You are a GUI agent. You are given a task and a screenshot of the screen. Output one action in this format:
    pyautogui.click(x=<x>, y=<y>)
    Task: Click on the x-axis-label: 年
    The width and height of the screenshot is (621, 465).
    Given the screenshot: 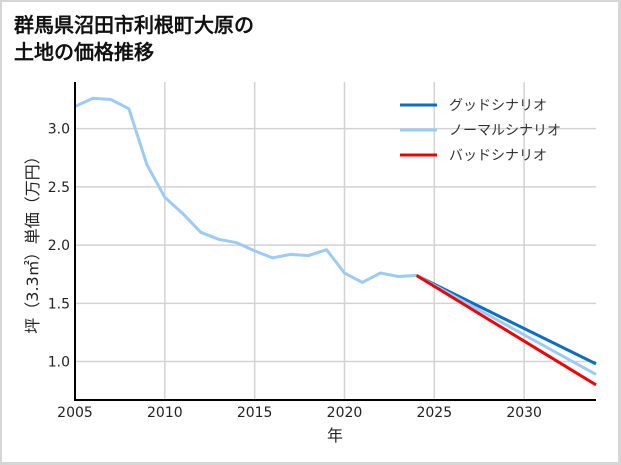 What is the action you would take?
    pyautogui.click(x=335, y=435)
    